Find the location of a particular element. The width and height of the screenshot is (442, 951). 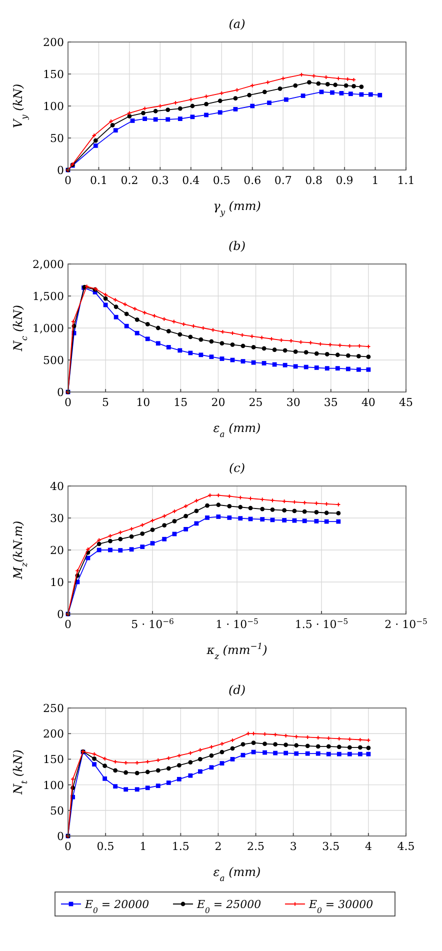

x-tick-label: 20 is located at coordinates (218, 402).